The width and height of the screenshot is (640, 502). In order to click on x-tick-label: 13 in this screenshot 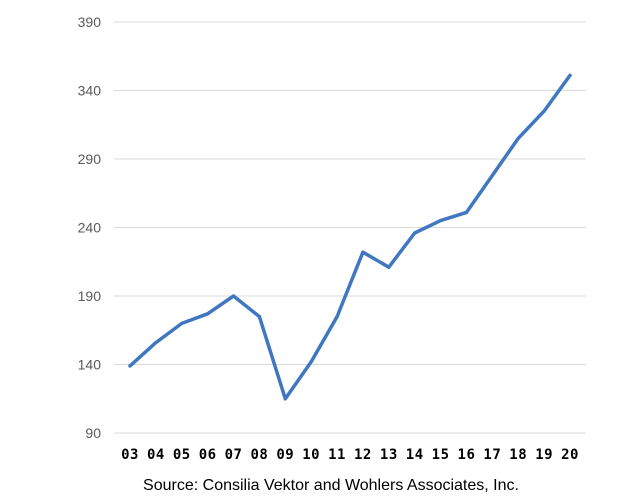, I will do `click(389, 455)`.